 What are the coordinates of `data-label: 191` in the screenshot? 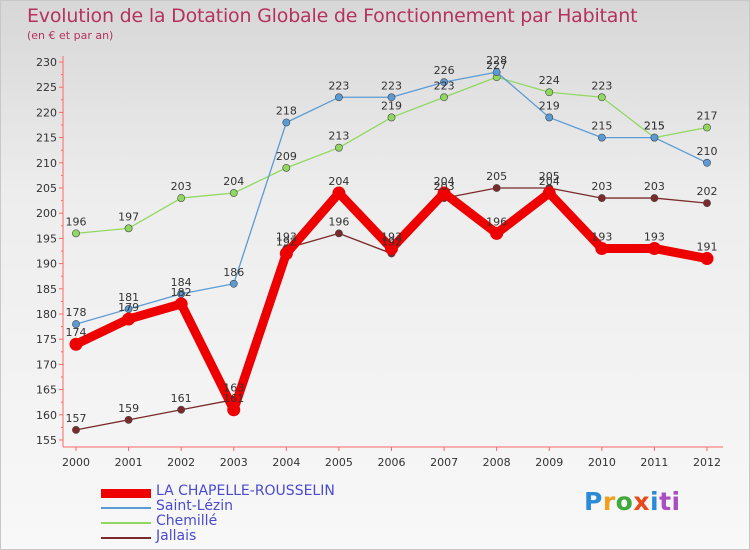 It's located at (707, 247).